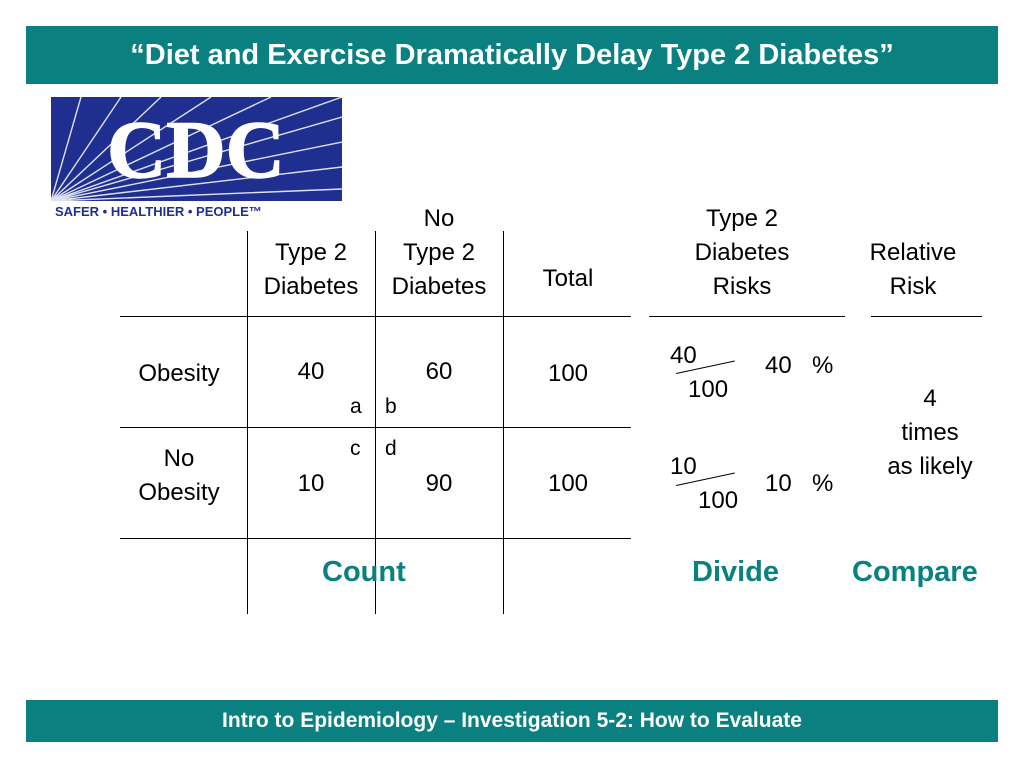 Image resolution: width=1024 pixels, height=768 pixels. I want to click on cell-no-obesity-type2: 10, so click(311, 483).